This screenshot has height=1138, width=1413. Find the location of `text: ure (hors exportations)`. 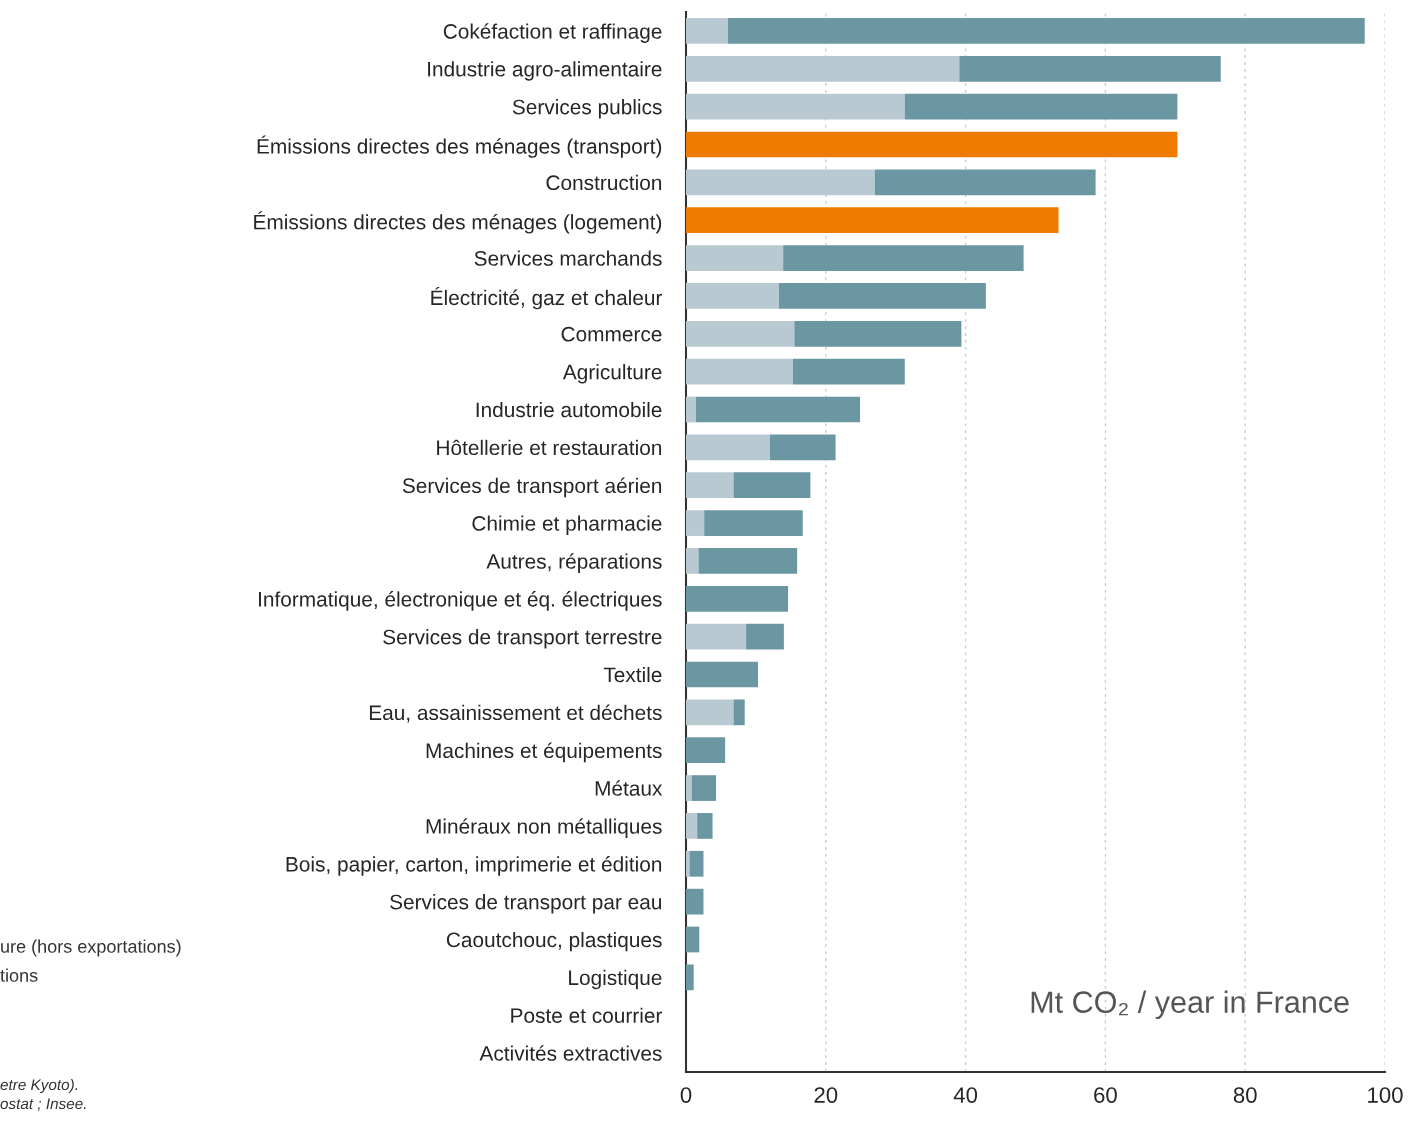

text: ure (hors exportations) is located at coordinates (91, 948).